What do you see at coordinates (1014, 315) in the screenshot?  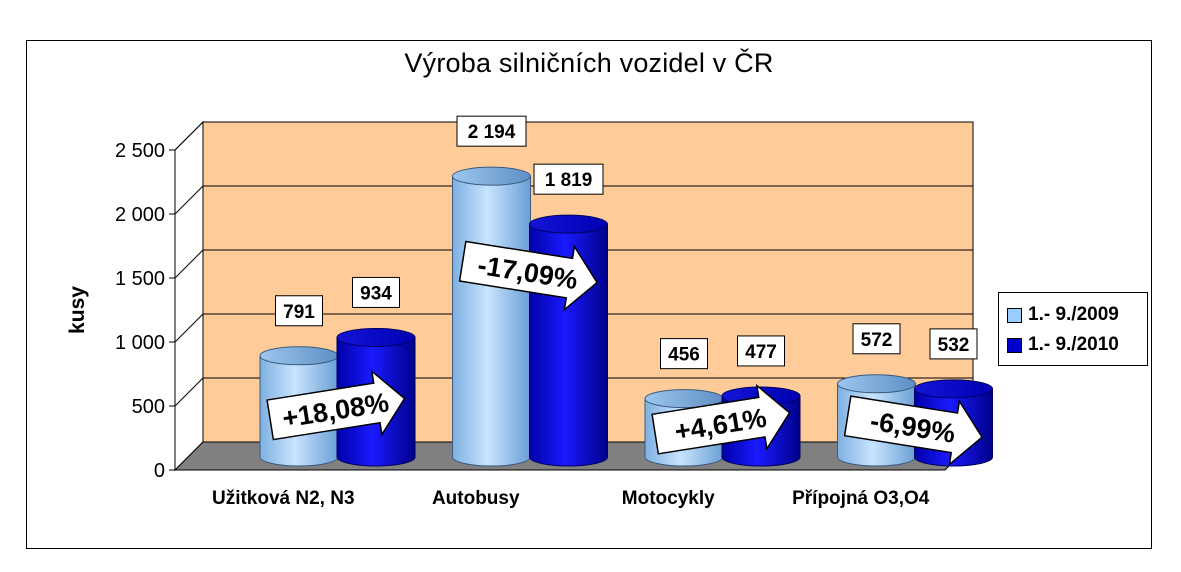 I see `legend-swatch-2009` at bounding box center [1014, 315].